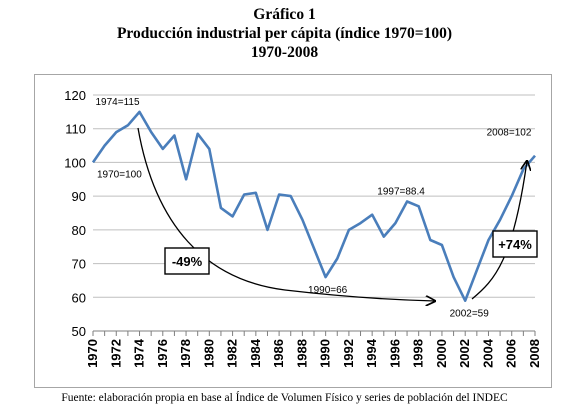 The width and height of the screenshot is (569, 415). What do you see at coordinates (208, 353) in the screenshot?
I see `x-tick-label: 1980` at bounding box center [208, 353].